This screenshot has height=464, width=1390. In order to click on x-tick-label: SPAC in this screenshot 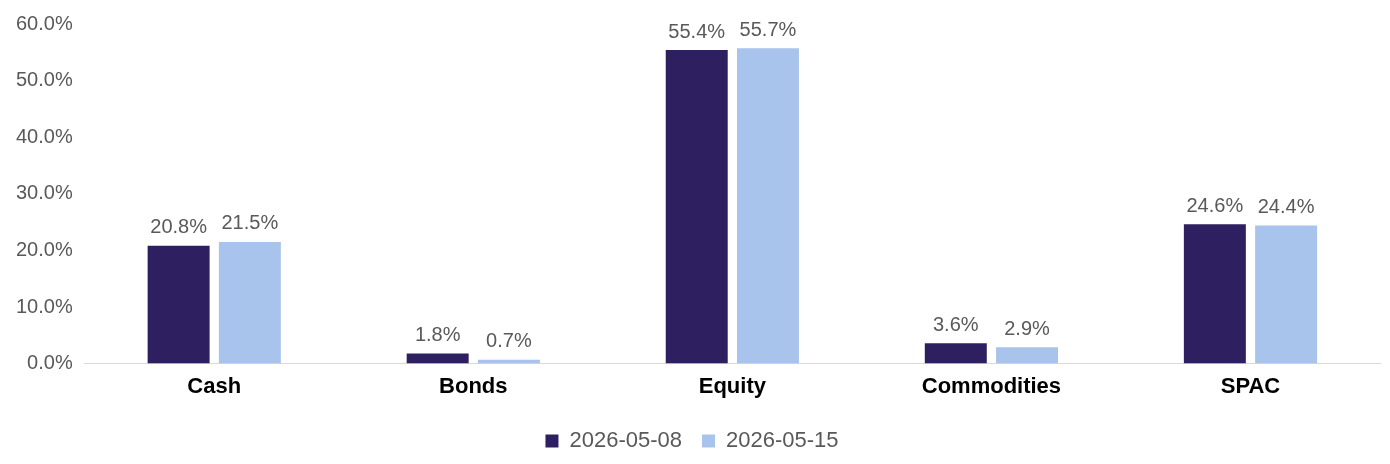, I will do `click(1250, 385)`.